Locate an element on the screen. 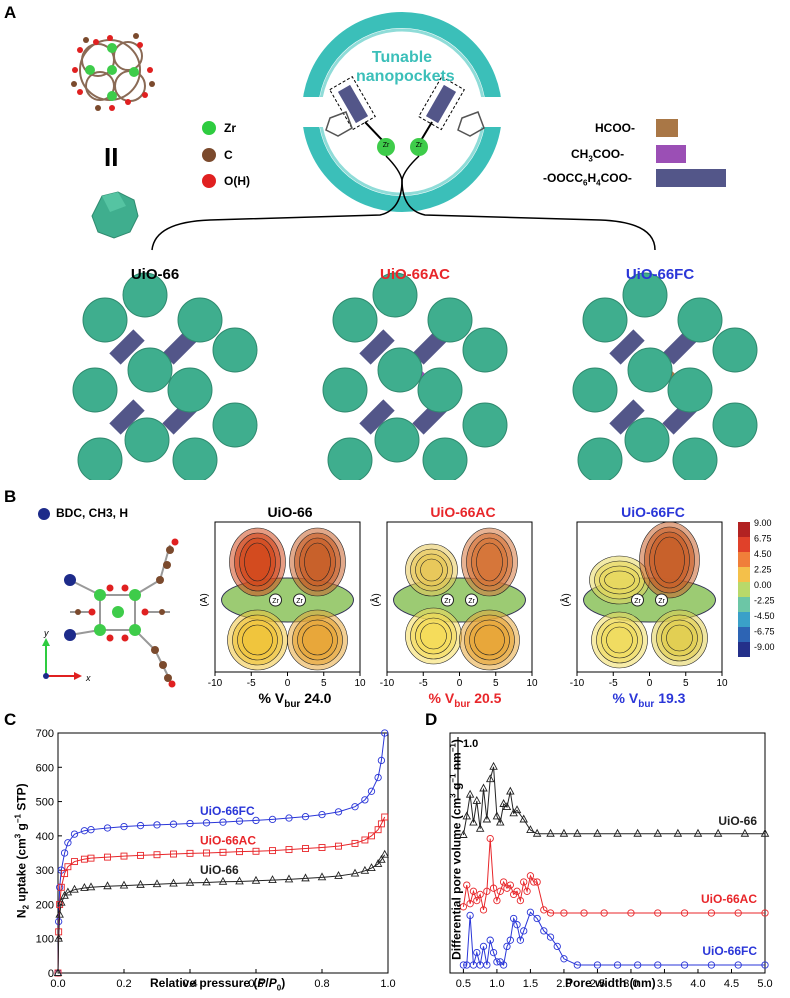 This screenshot has width=790, height=998. ring-zr-label-1: Zr is located at coordinates (386, 145).